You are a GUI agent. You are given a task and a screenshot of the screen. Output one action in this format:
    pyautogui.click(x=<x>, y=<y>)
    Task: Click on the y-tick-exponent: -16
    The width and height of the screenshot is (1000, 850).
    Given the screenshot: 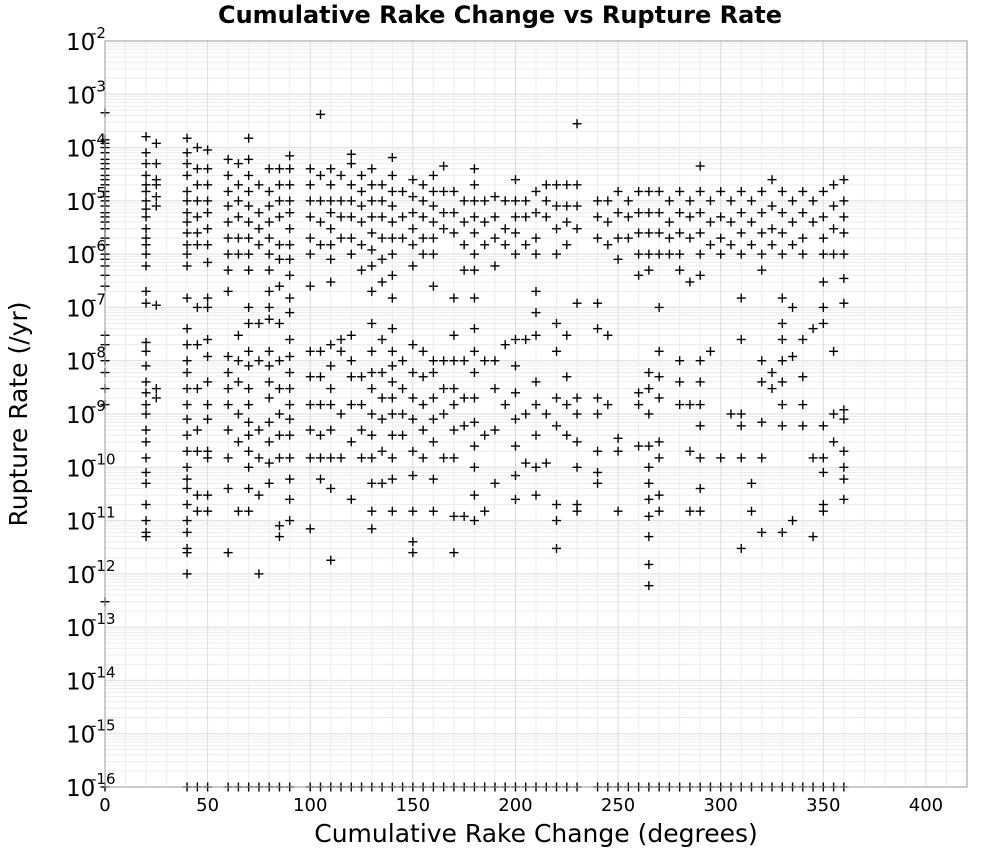 What is the action you would take?
    pyautogui.click(x=103, y=779)
    